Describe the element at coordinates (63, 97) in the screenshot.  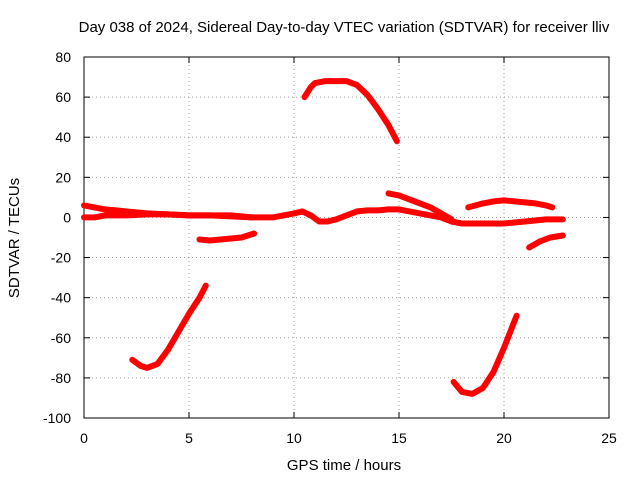
I see `y-tick-label: 60` at that location.